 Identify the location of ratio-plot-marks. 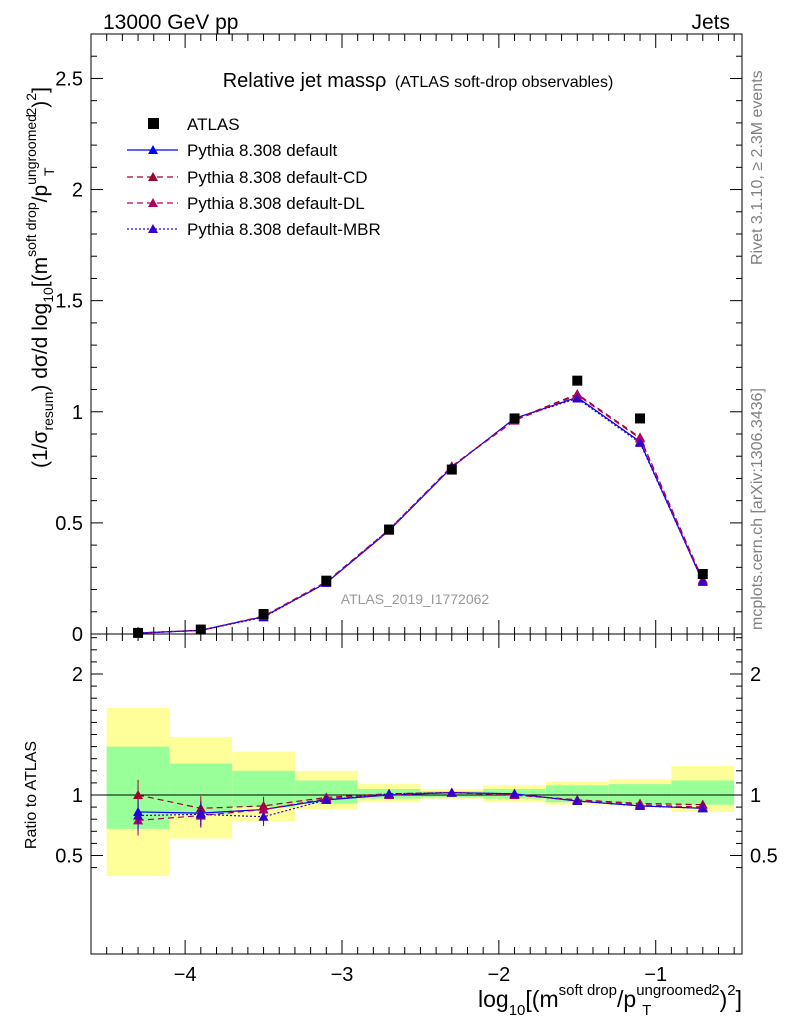
(420, 807).